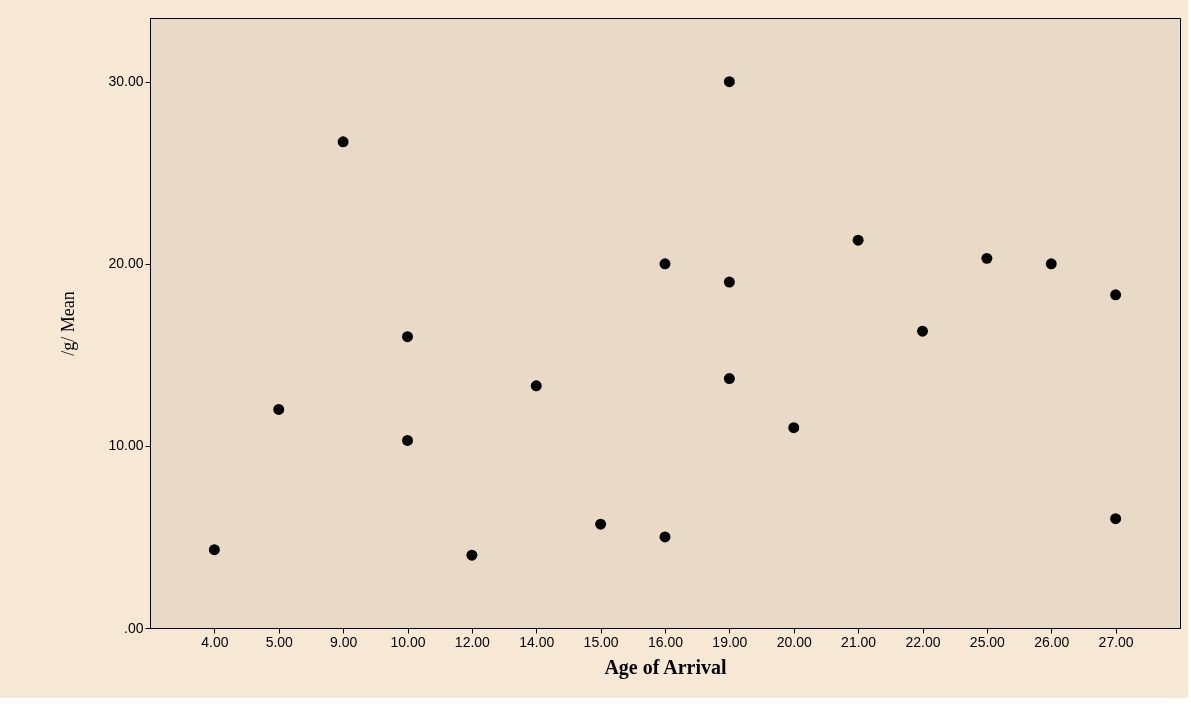  I want to click on x-tick-label: 26.00, so click(1052, 641).